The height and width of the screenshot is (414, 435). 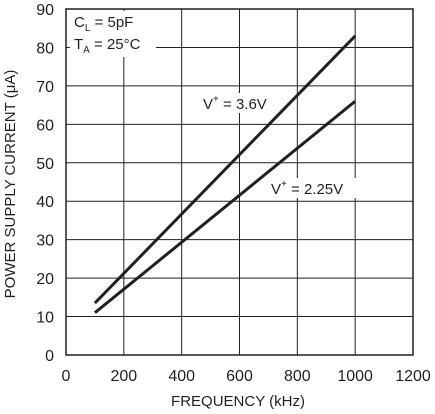 I want to click on y-tick-label: 20, so click(x=45, y=279).